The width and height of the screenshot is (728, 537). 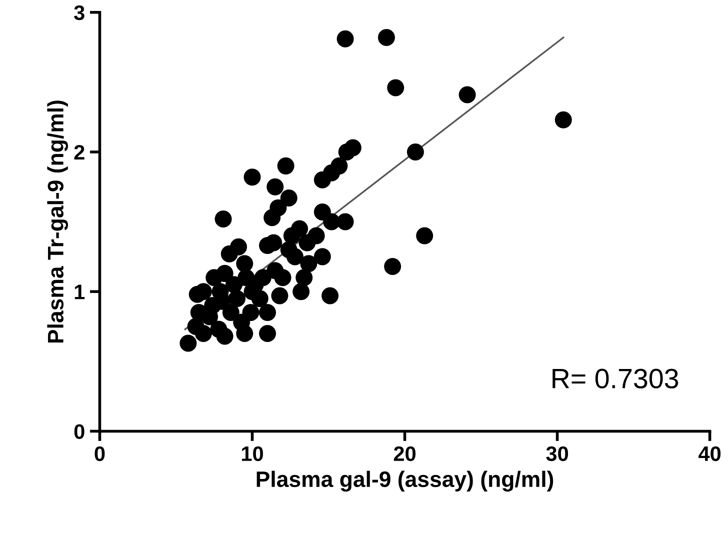 I want to click on x-tick-label: 30, so click(x=557, y=454).